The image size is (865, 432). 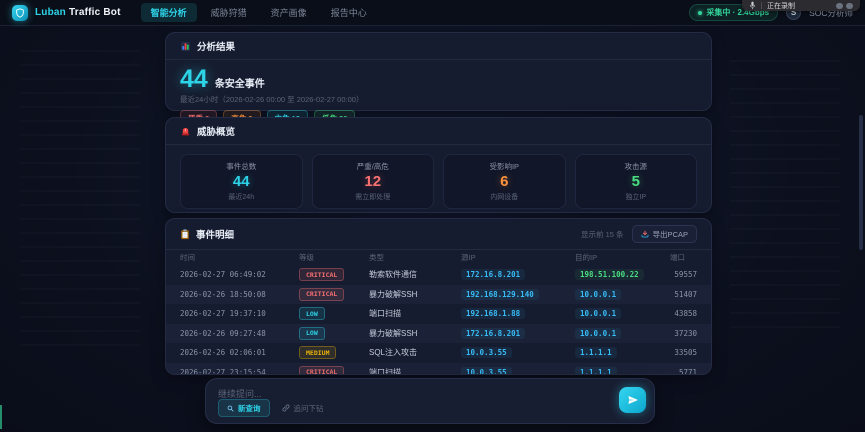 I want to click on new-query-chip: 新查询, so click(x=244, y=408).